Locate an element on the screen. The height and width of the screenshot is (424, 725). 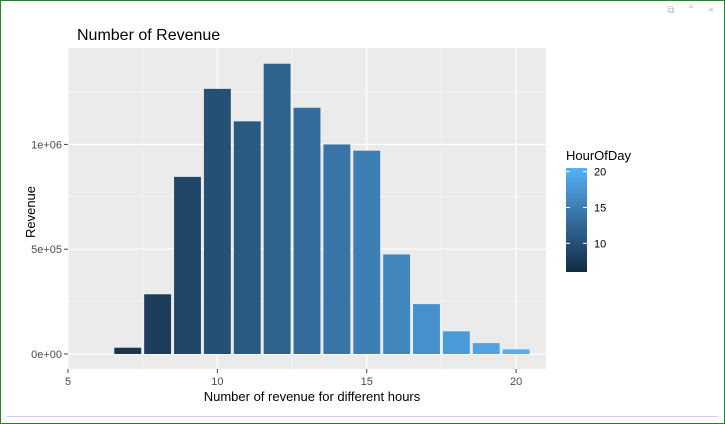
chart-title: Number of Revenue is located at coordinates (148, 35).